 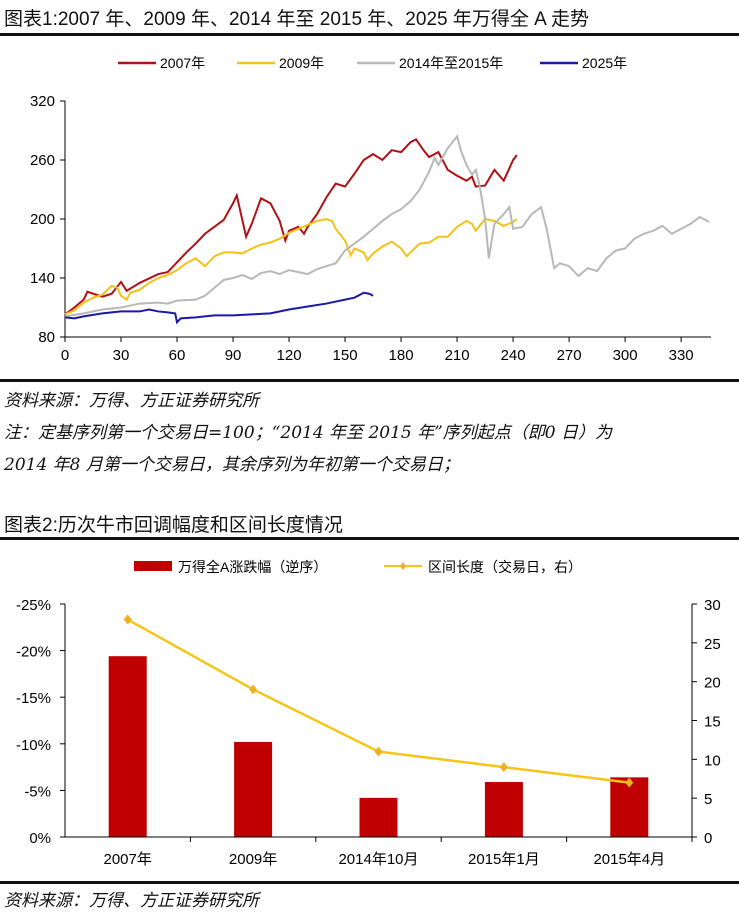 I want to click on x-tick-label: 2014年10月, so click(x=378, y=859).